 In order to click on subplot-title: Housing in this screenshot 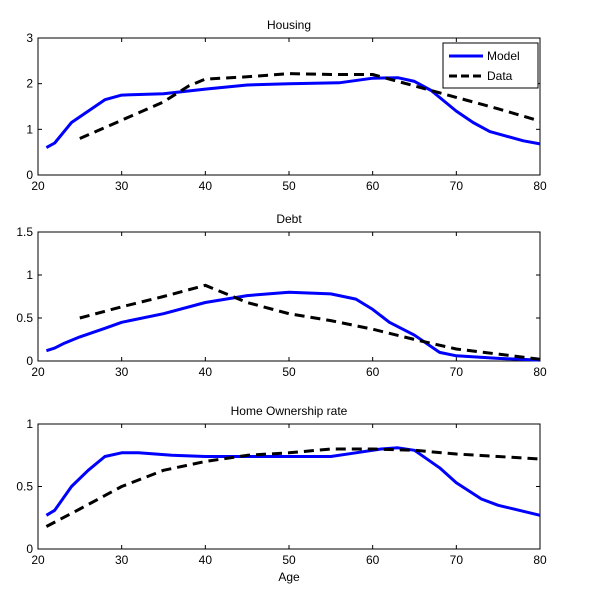, I will do `click(289, 25)`.